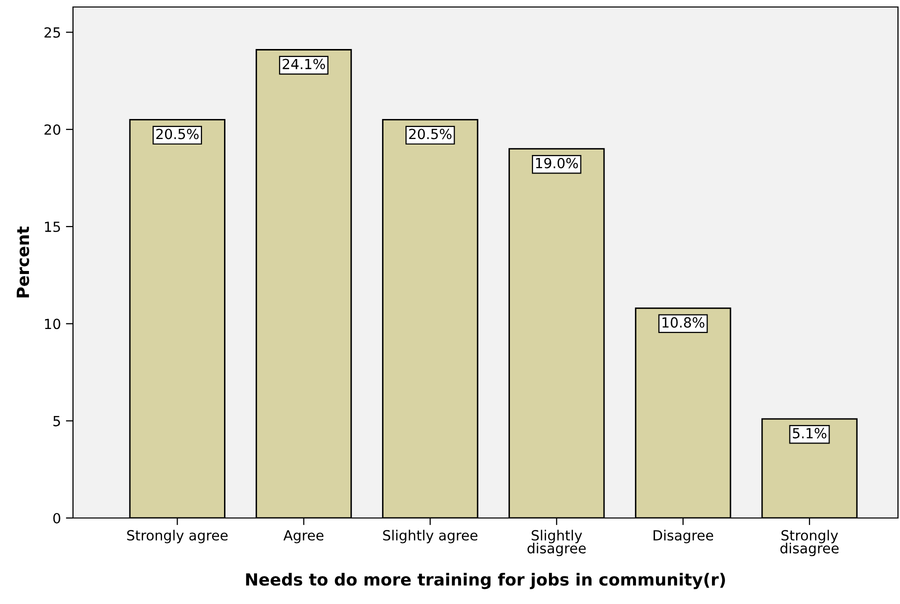 This screenshot has width=900, height=604. I want to click on x-tick-label: Strongly disagree, so click(809, 543).